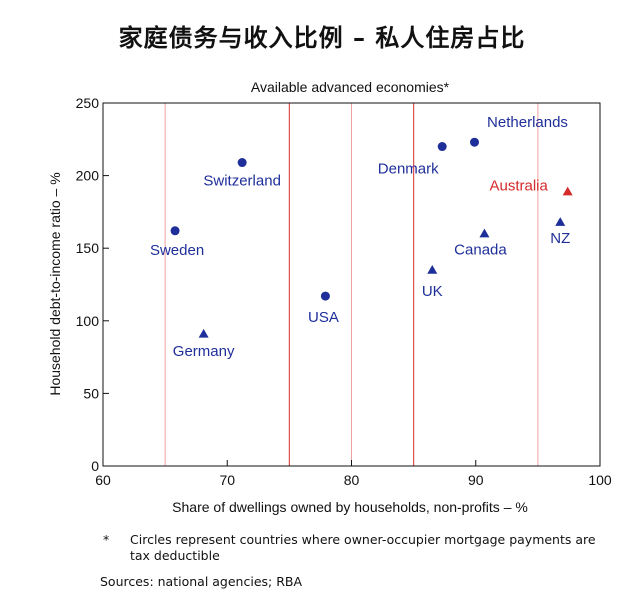 This screenshot has width=644, height=604. What do you see at coordinates (106, 539) in the screenshot?
I see `footnote-marker: *` at bounding box center [106, 539].